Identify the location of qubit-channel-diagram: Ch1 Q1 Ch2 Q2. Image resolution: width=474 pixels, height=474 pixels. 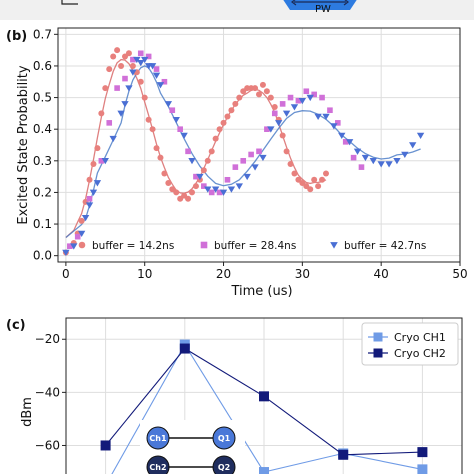
(192, 447).